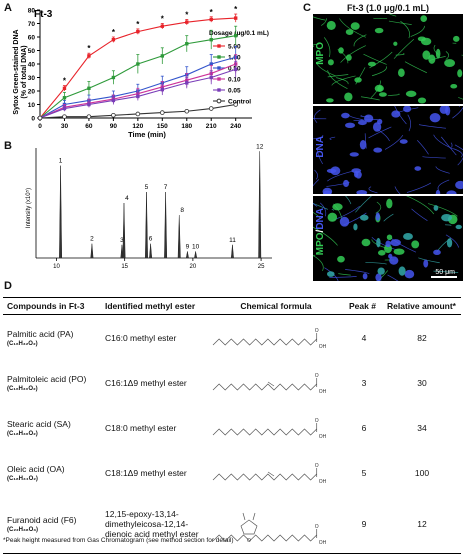 Image resolution: width=464 pixels, height=554 pixels. I want to click on y-tick-label: 30, so click(32, 78).